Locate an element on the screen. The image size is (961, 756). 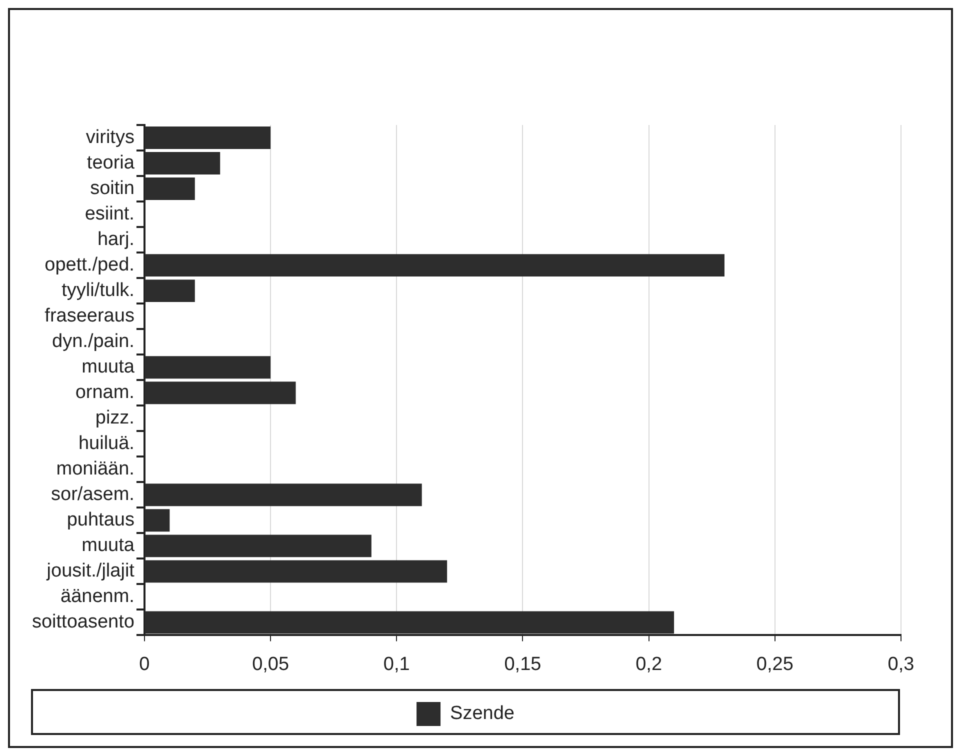
x-tick-label: 0 is located at coordinates (144, 664).